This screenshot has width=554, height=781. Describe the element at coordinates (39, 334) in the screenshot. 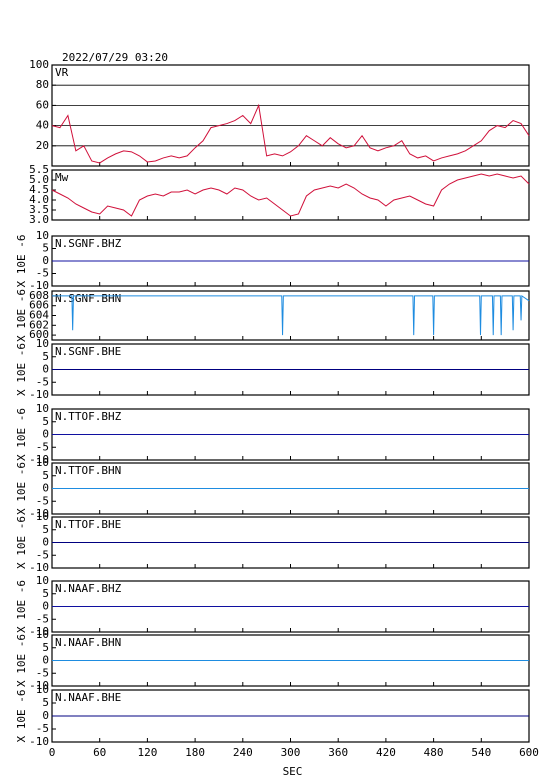

I see `y-tick-label: 600` at that location.